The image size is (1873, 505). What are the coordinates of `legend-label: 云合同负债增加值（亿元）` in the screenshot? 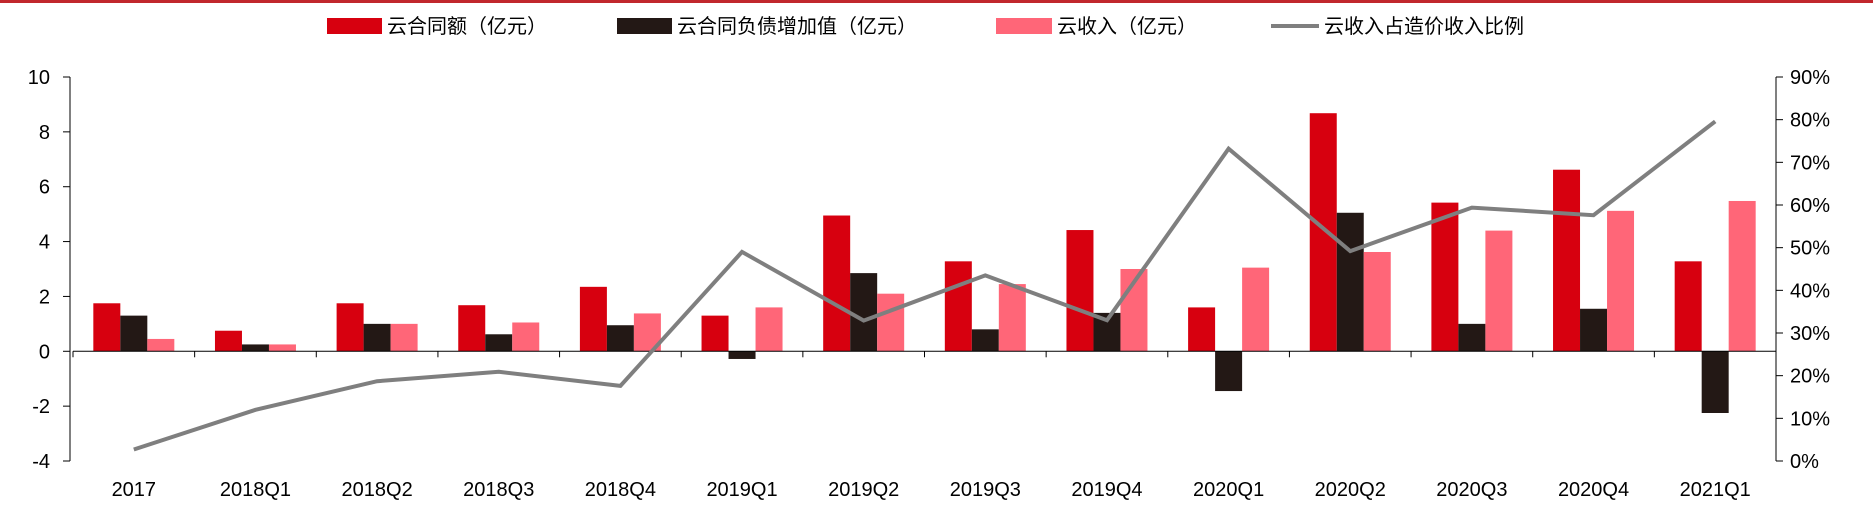 It's located at (797, 26).